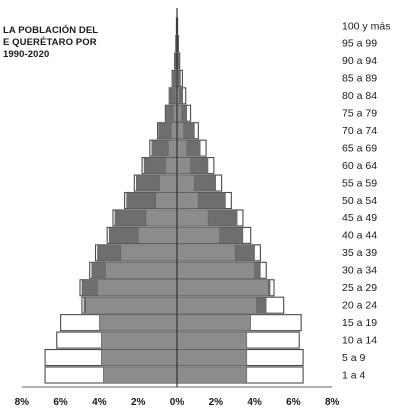 Image resolution: width=402 pixels, height=413 pixels. Describe the element at coordinates (359, 148) in the screenshot. I see `age-label: 65 a 69` at that location.